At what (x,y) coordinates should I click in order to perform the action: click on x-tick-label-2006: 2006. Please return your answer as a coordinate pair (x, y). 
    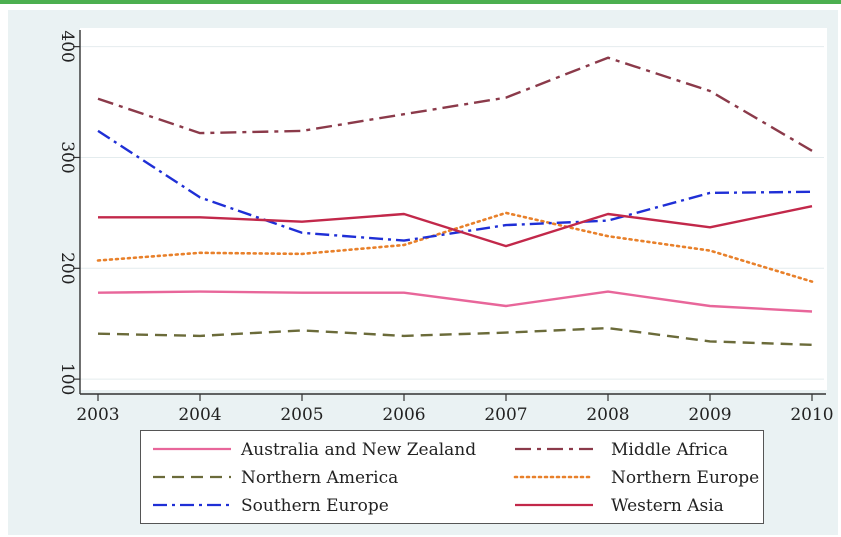
    Looking at the image, I should click on (403, 415).